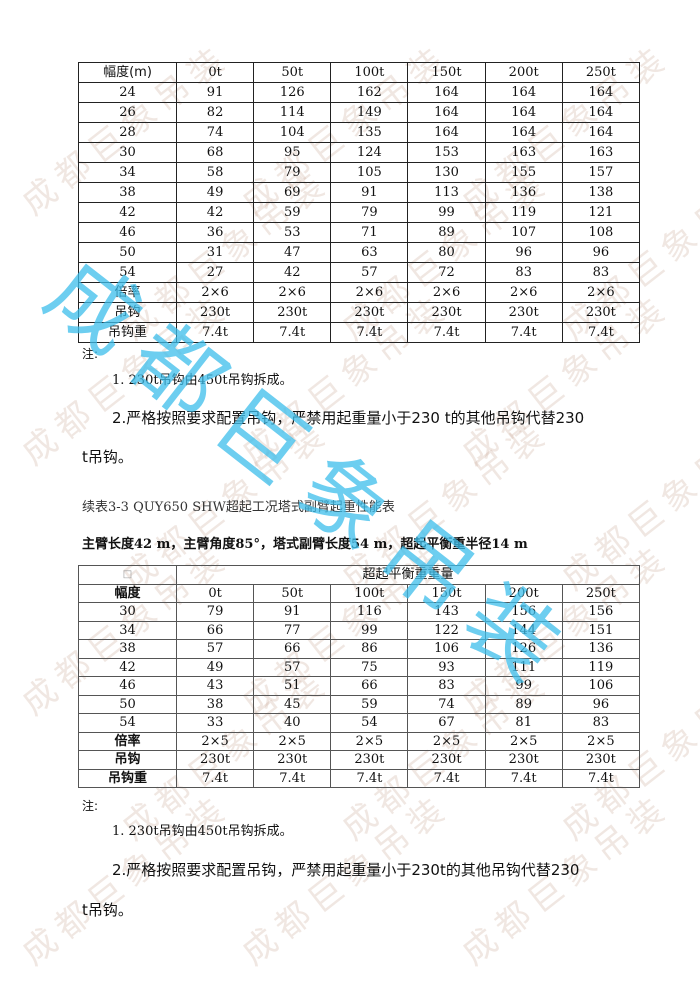 The width and height of the screenshot is (700, 990). What do you see at coordinates (523, 630) in the screenshot?
I see `table-cell: 144` at bounding box center [523, 630].